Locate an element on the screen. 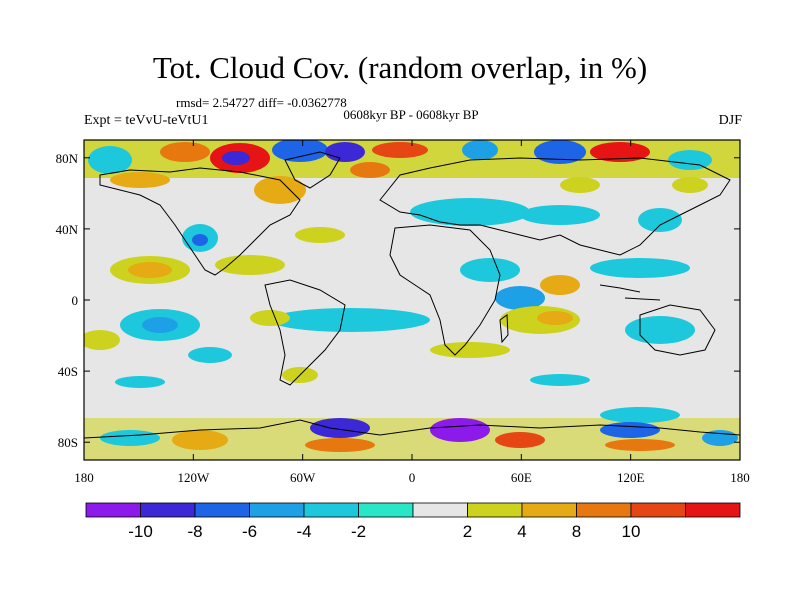 This screenshot has height=600, width=800. lat-tick-label: 0 is located at coordinates (75, 300).